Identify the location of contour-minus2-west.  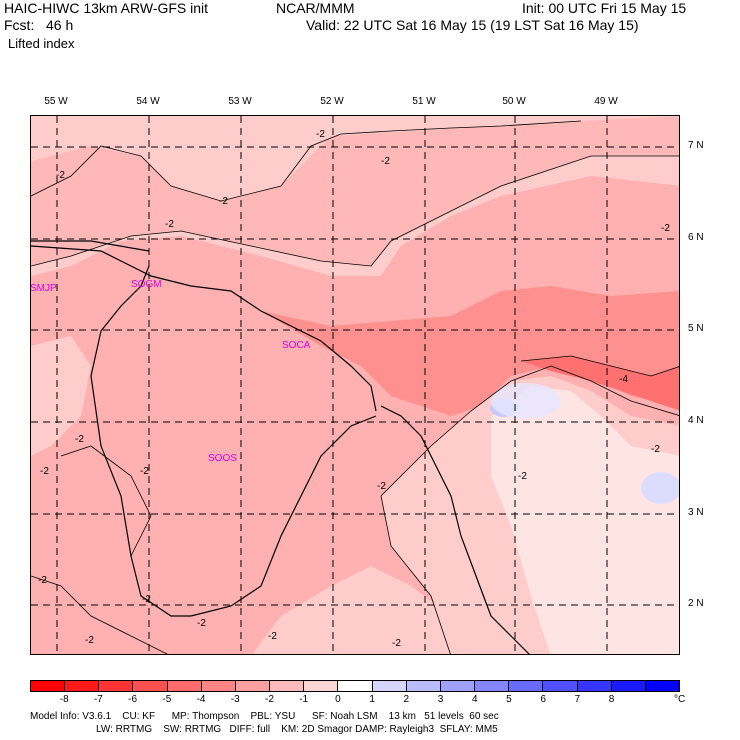
(355, 211).